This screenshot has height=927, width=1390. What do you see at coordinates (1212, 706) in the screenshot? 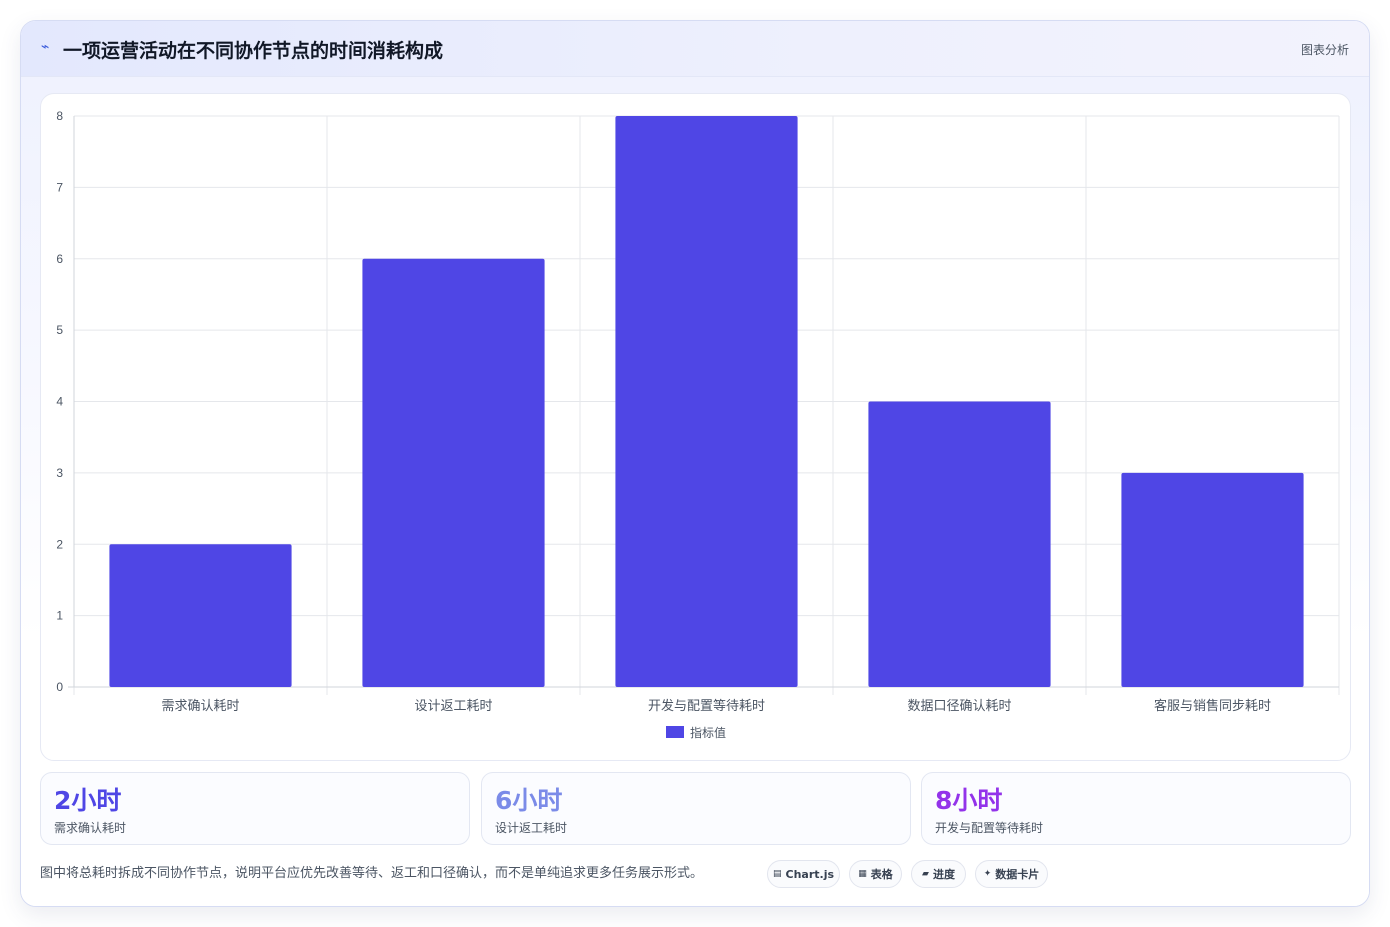
I see `x-tick-label: 客服与销售同步耗时` at bounding box center [1212, 706].